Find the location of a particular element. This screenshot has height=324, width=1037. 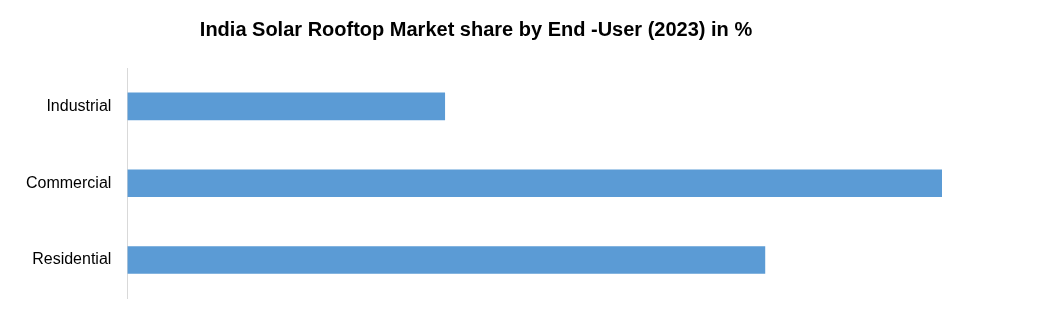

y-tick-label: Residential is located at coordinates (72, 259).